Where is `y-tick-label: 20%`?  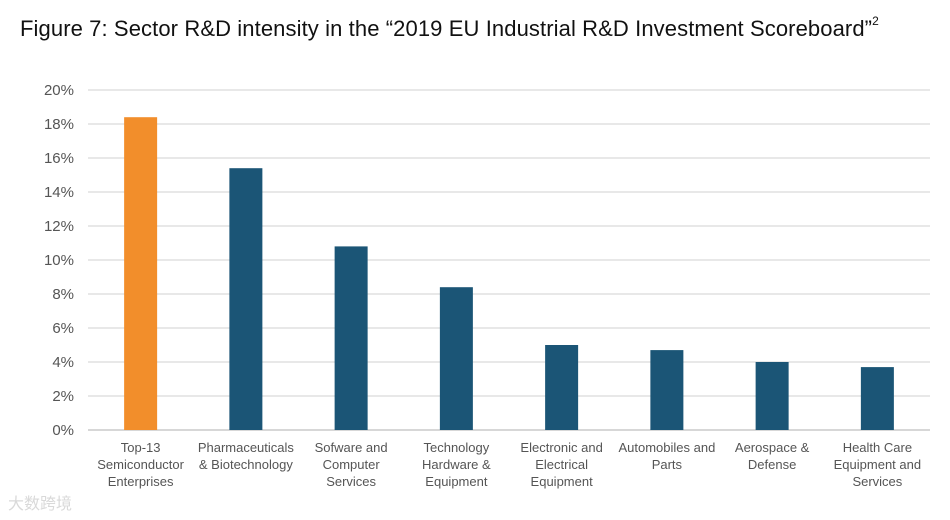 y-tick-label: 20% is located at coordinates (59, 90).